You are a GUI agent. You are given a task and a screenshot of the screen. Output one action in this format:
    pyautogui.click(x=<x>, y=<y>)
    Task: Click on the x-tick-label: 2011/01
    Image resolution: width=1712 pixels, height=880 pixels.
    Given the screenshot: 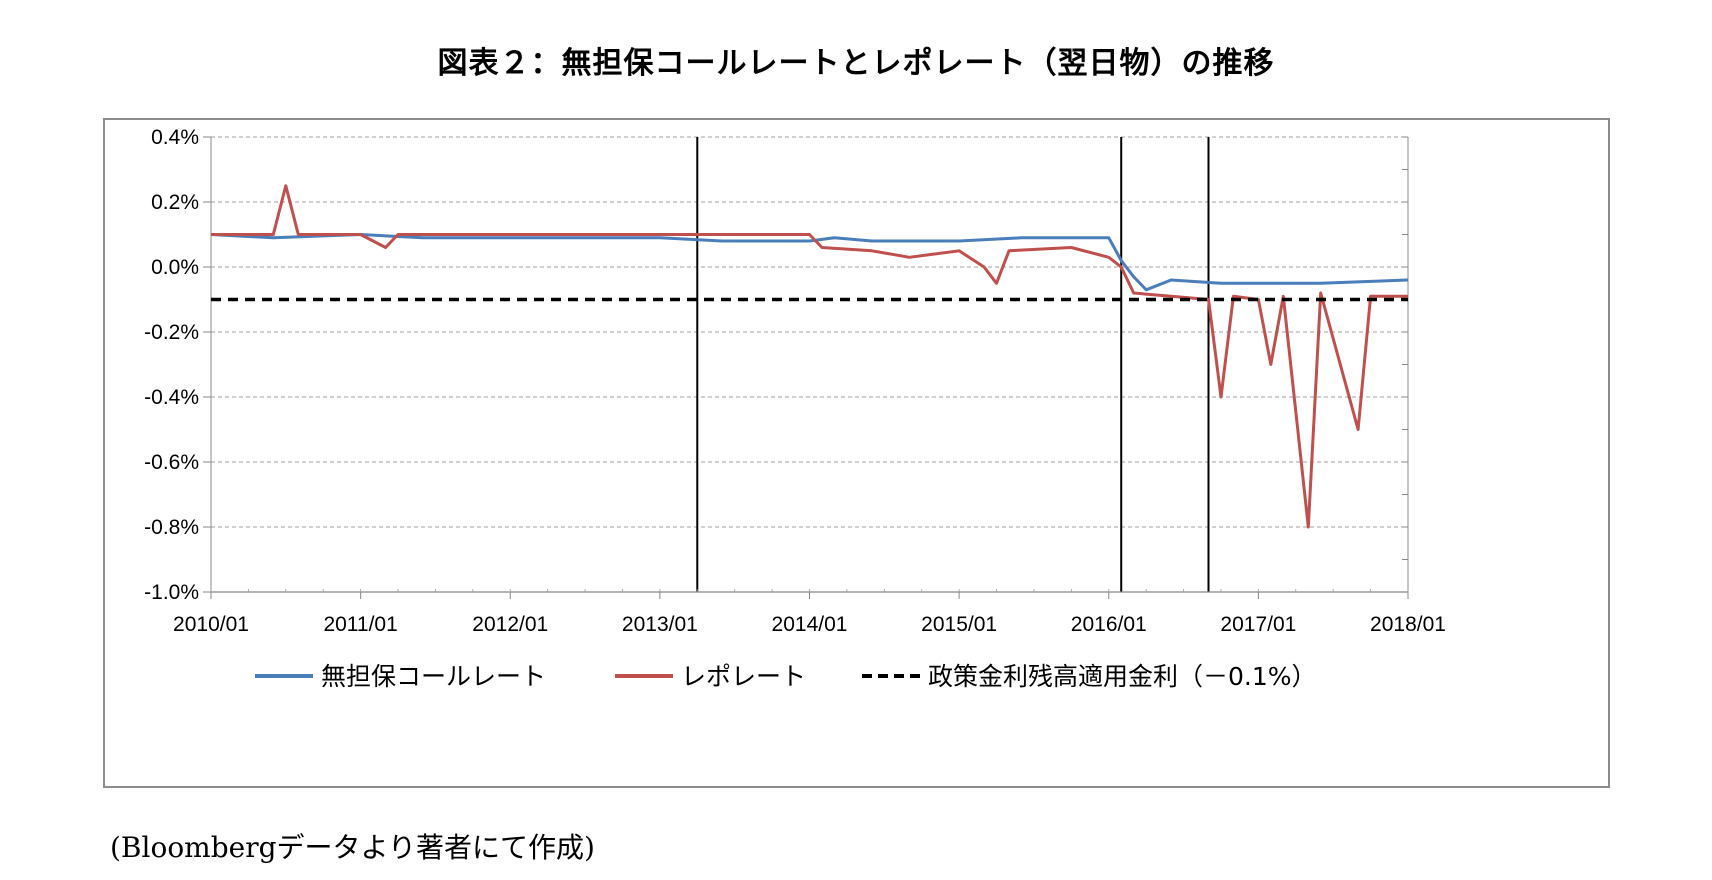 What is the action you would take?
    pyautogui.click(x=360, y=624)
    